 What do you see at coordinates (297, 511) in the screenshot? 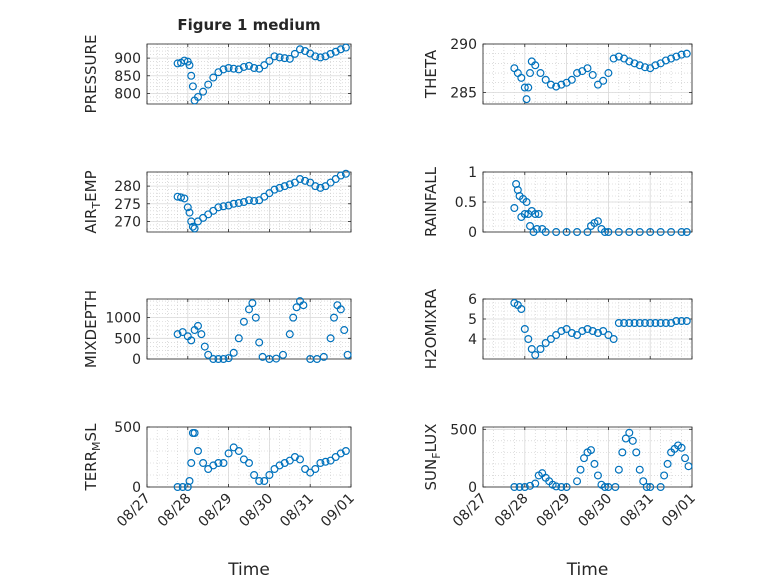
I see `x-tick-label: 08/31` at bounding box center [297, 511].